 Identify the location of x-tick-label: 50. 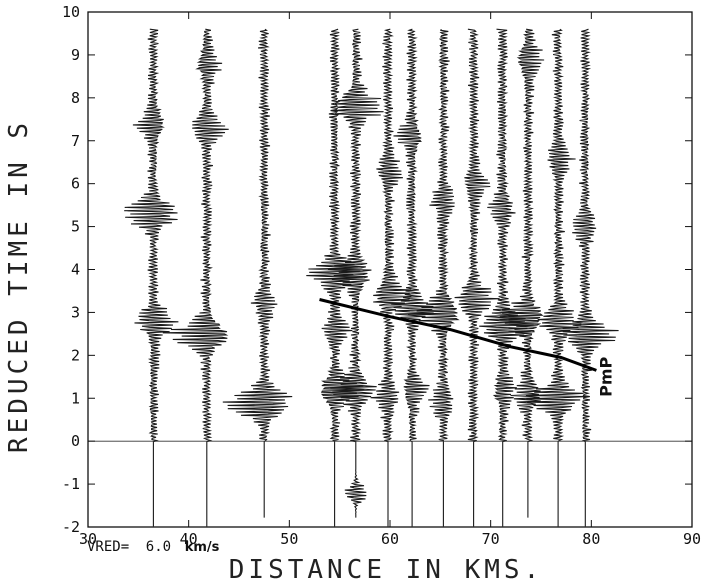
(289, 539).